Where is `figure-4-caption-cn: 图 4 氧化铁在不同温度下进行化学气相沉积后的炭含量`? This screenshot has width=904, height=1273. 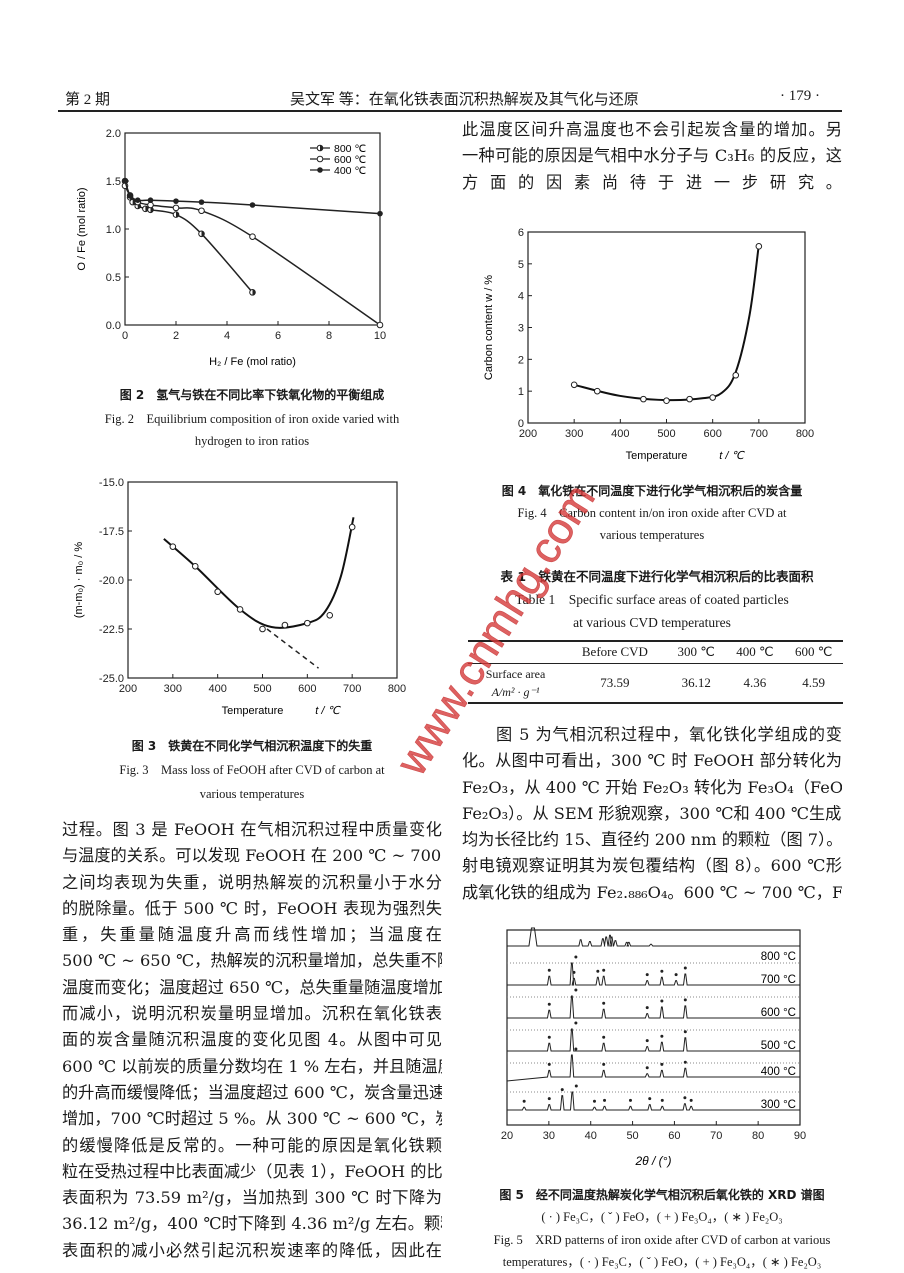 figure-4-caption-cn: 图 4 氧化铁在不同温度下进行化学气相沉积后的炭含量 is located at coordinates (652, 491).